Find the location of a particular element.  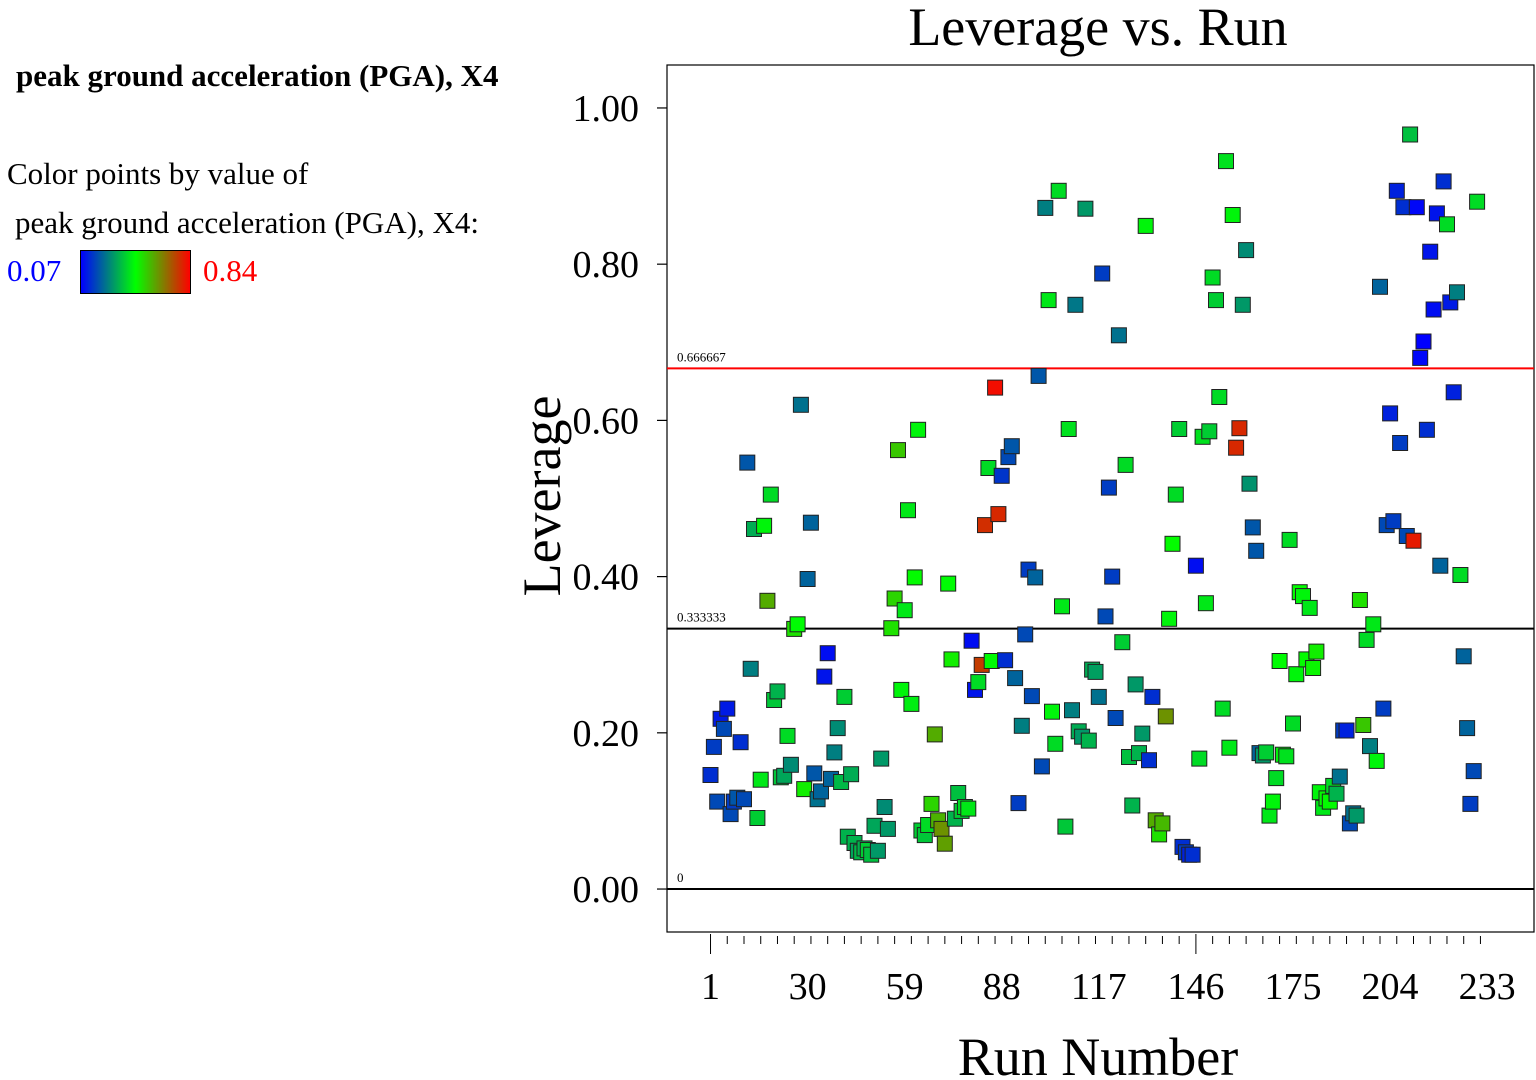

x-axis: 1 30 59 88 117 146 175 204 233 is located at coordinates (1108, 971).